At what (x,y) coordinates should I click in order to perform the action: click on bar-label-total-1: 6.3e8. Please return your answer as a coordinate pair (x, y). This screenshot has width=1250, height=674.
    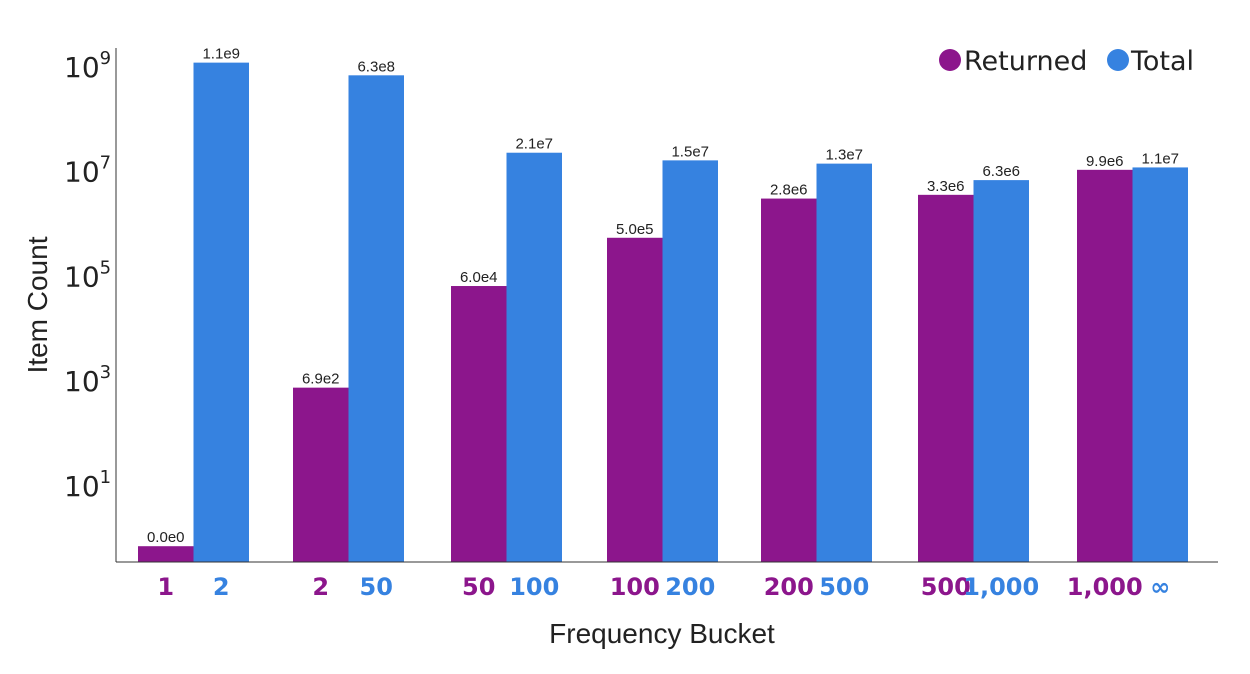
    Looking at the image, I should click on (376, 66).